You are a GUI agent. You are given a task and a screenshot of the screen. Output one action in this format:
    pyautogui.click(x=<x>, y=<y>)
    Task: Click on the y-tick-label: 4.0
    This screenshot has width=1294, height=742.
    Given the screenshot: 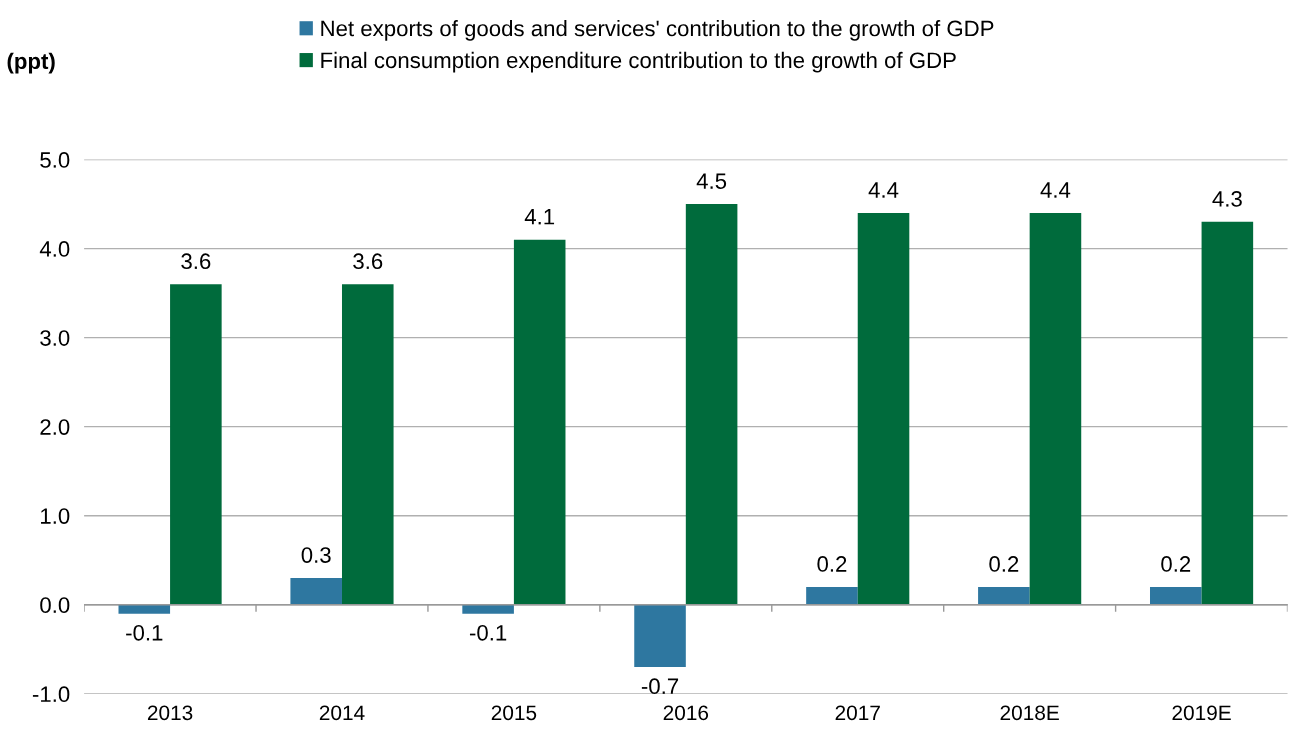 What is the action you would take?
    pyautogui.click(x=54, y=249)
    